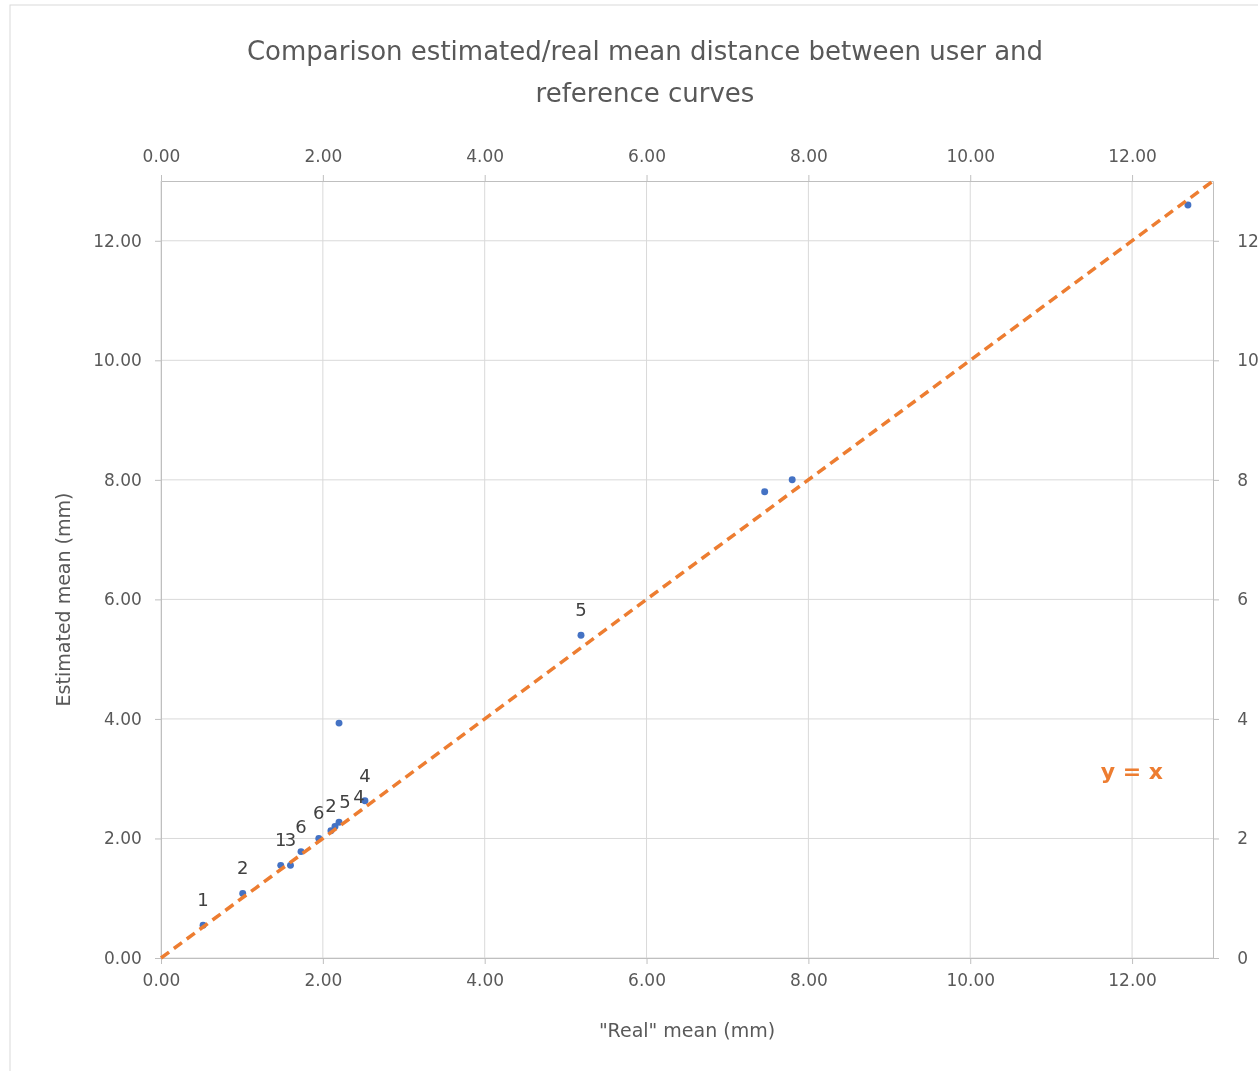 The height and width of the screenshot is (1071, 1258). Describe the element at coordinates (1243, 957) in the screenshot. I see `y2-tick-label: 0` at that location.